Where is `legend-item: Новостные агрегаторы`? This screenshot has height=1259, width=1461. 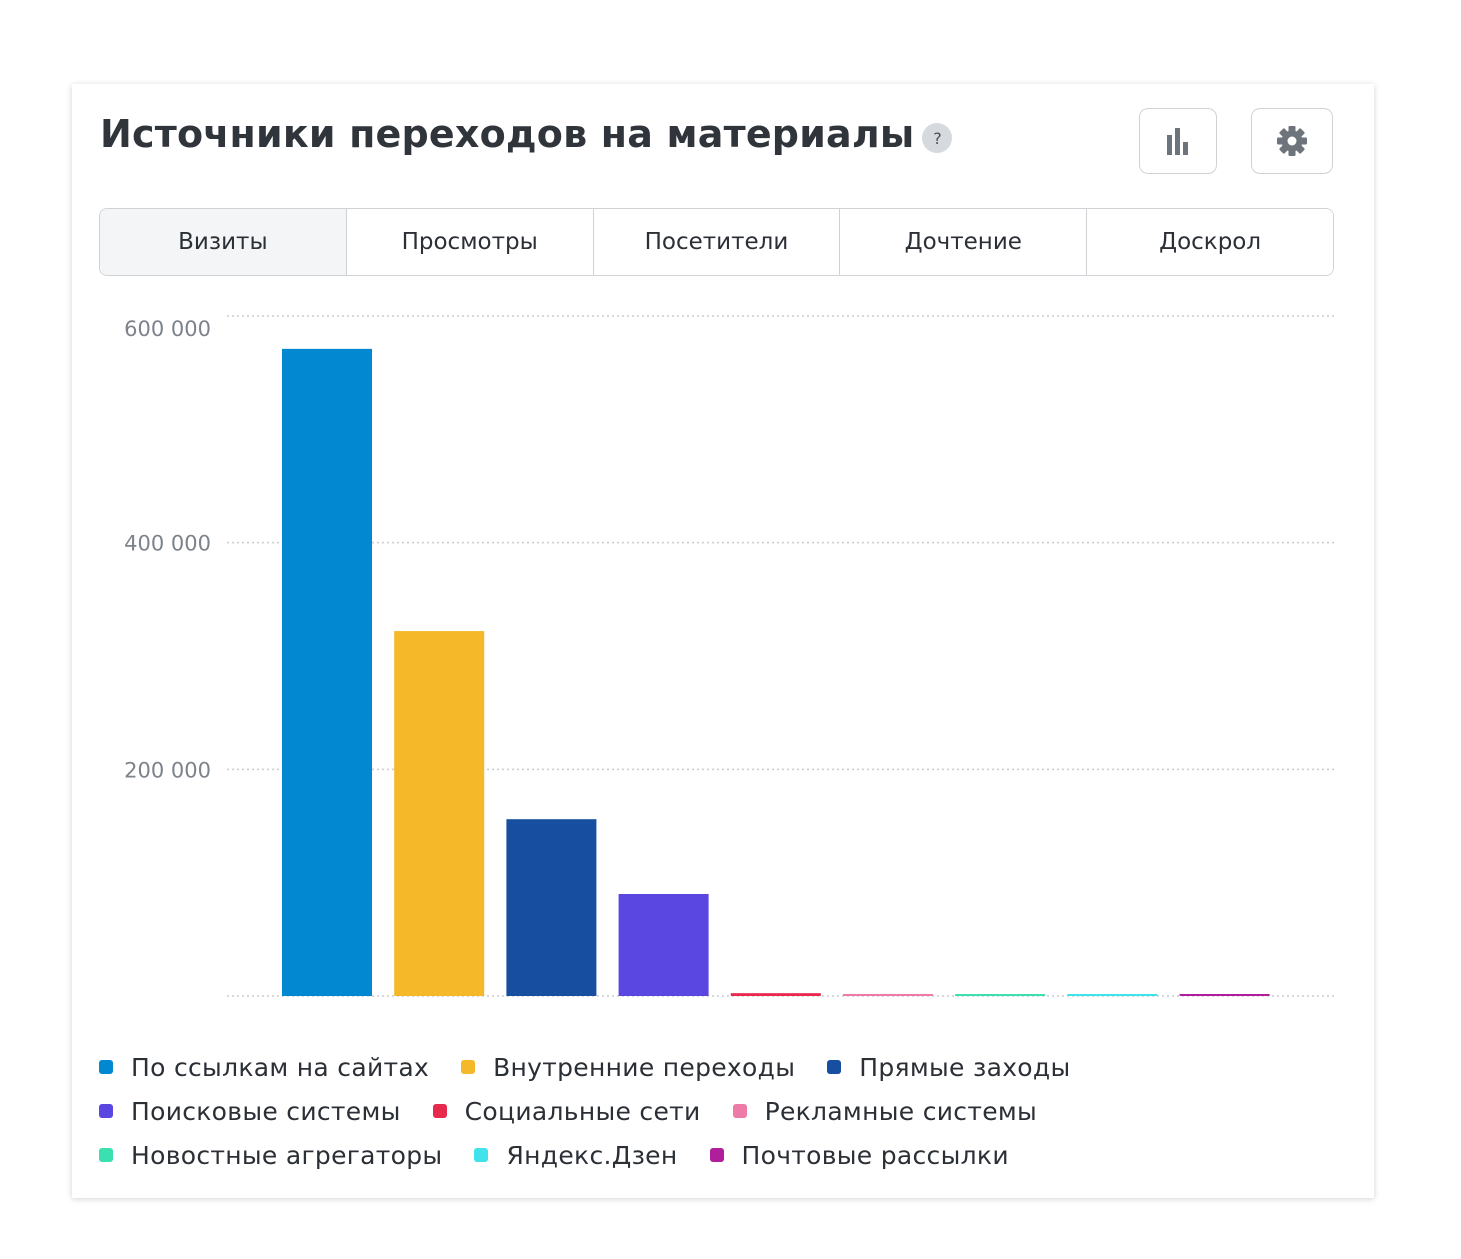 legend-item: Новостные агрегаторы is located at coordinates (270, 1155).